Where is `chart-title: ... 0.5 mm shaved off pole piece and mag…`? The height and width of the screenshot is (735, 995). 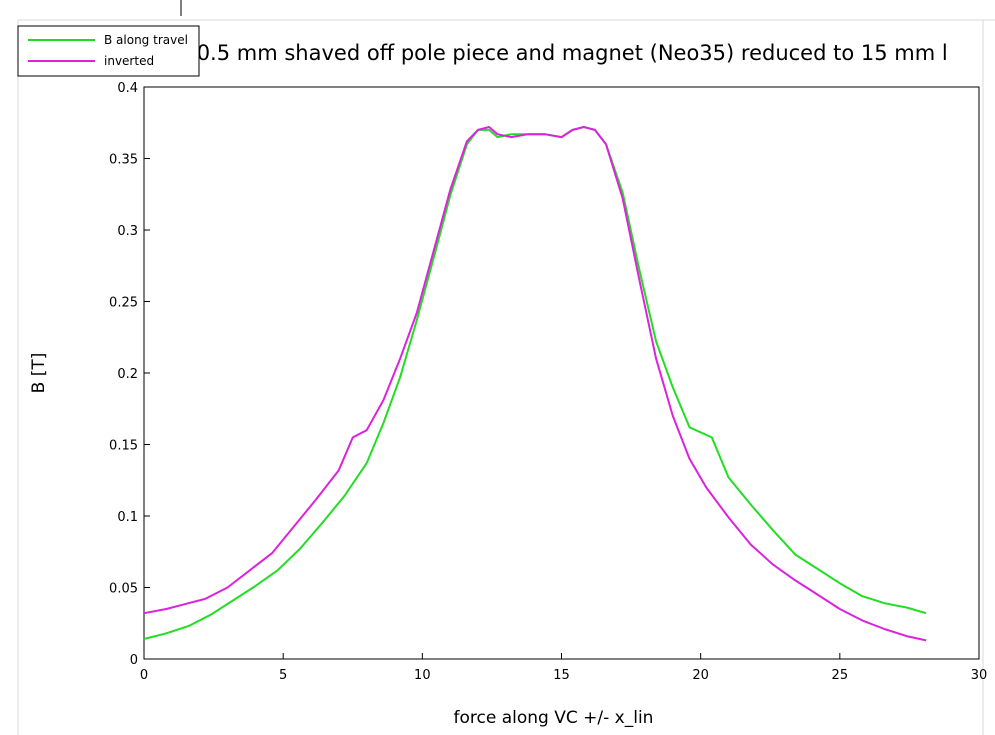 chart-title: ... 0.5 mm shaved off pole piece and mag… is located at coordinates (559, 53).